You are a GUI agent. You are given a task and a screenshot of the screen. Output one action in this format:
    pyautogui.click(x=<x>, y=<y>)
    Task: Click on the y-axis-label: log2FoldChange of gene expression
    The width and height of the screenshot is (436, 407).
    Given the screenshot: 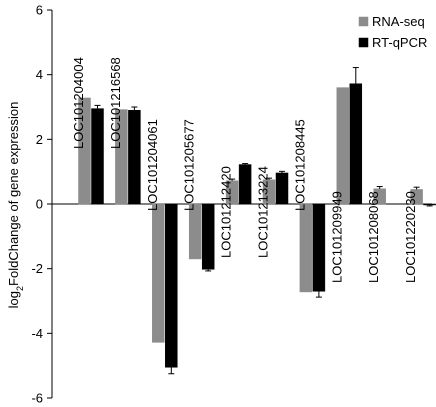 What is the action you would take?
    pyautogui.click(x=15, y=205)
    